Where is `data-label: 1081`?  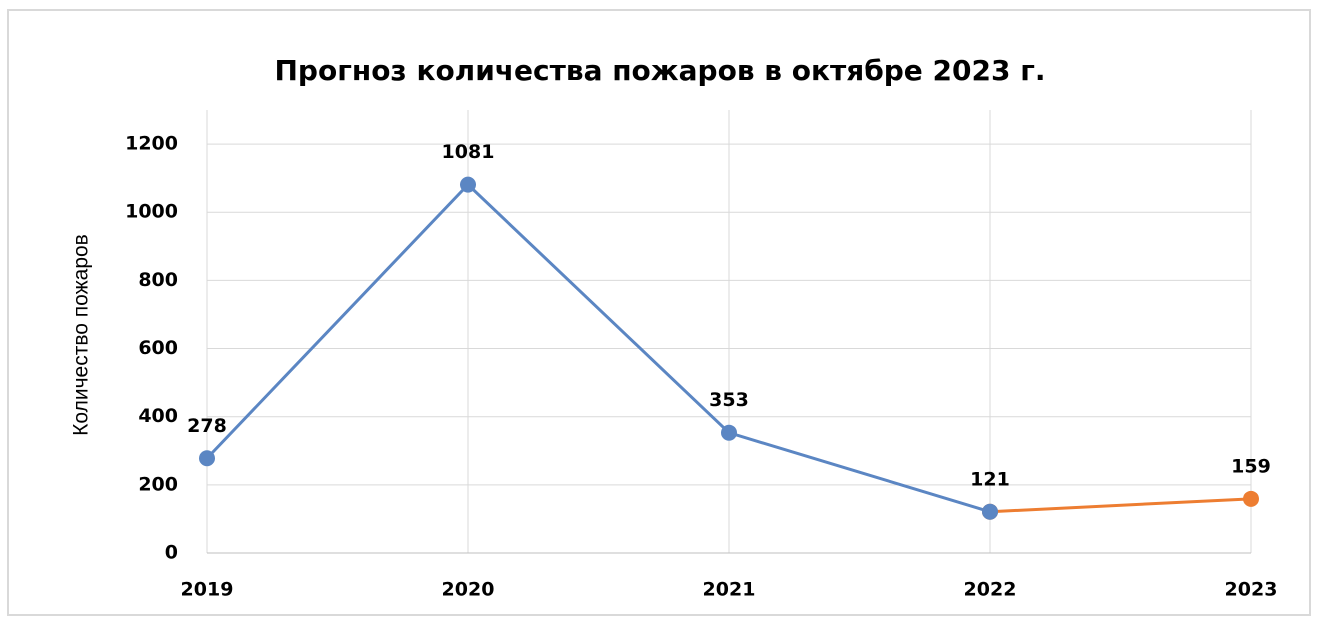 data-label: 1081 is located at coordinates (468, 152).